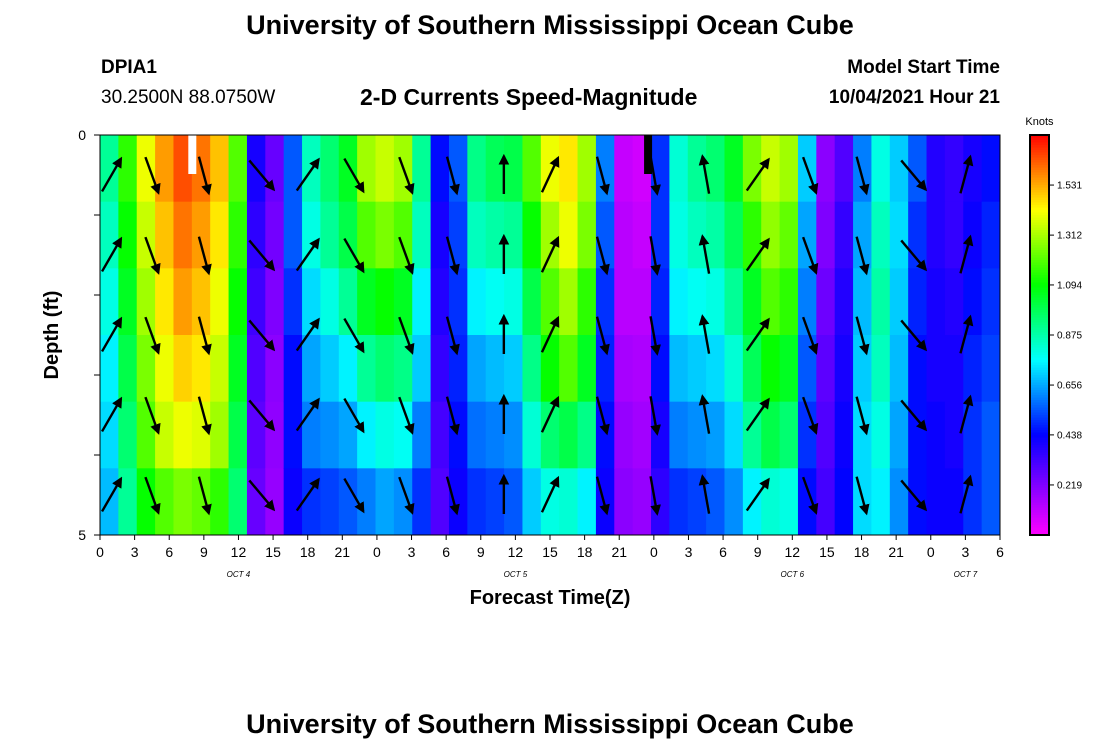  I want to click on x-tick-label: 21, so click(896, 552).